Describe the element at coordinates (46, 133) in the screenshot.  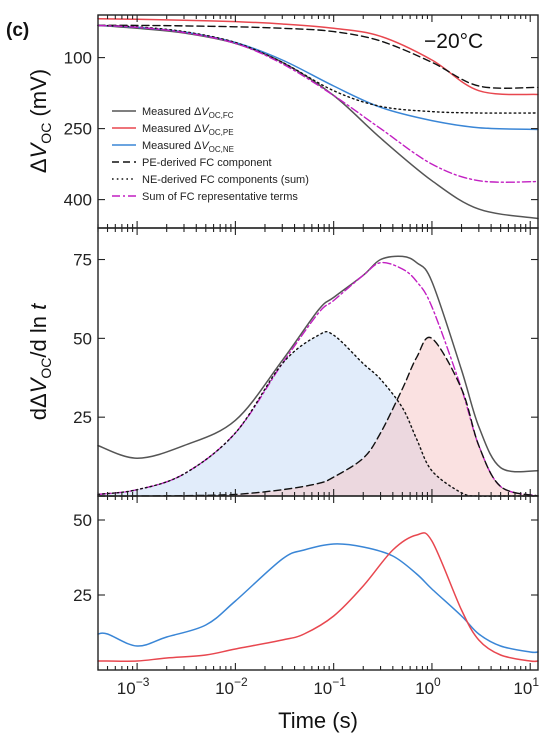
I see `top-ylabel-sub: OC` at that location.